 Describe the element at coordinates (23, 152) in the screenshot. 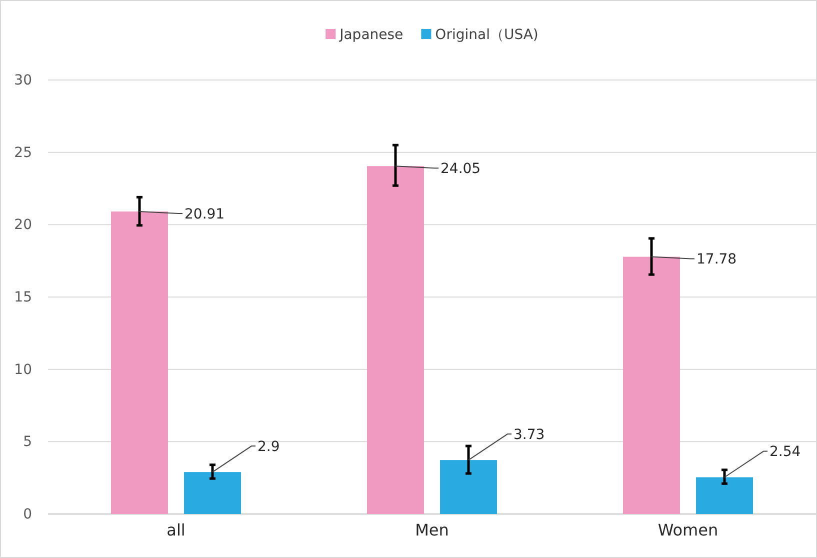

I see `y-tick-label: 25` at that location.